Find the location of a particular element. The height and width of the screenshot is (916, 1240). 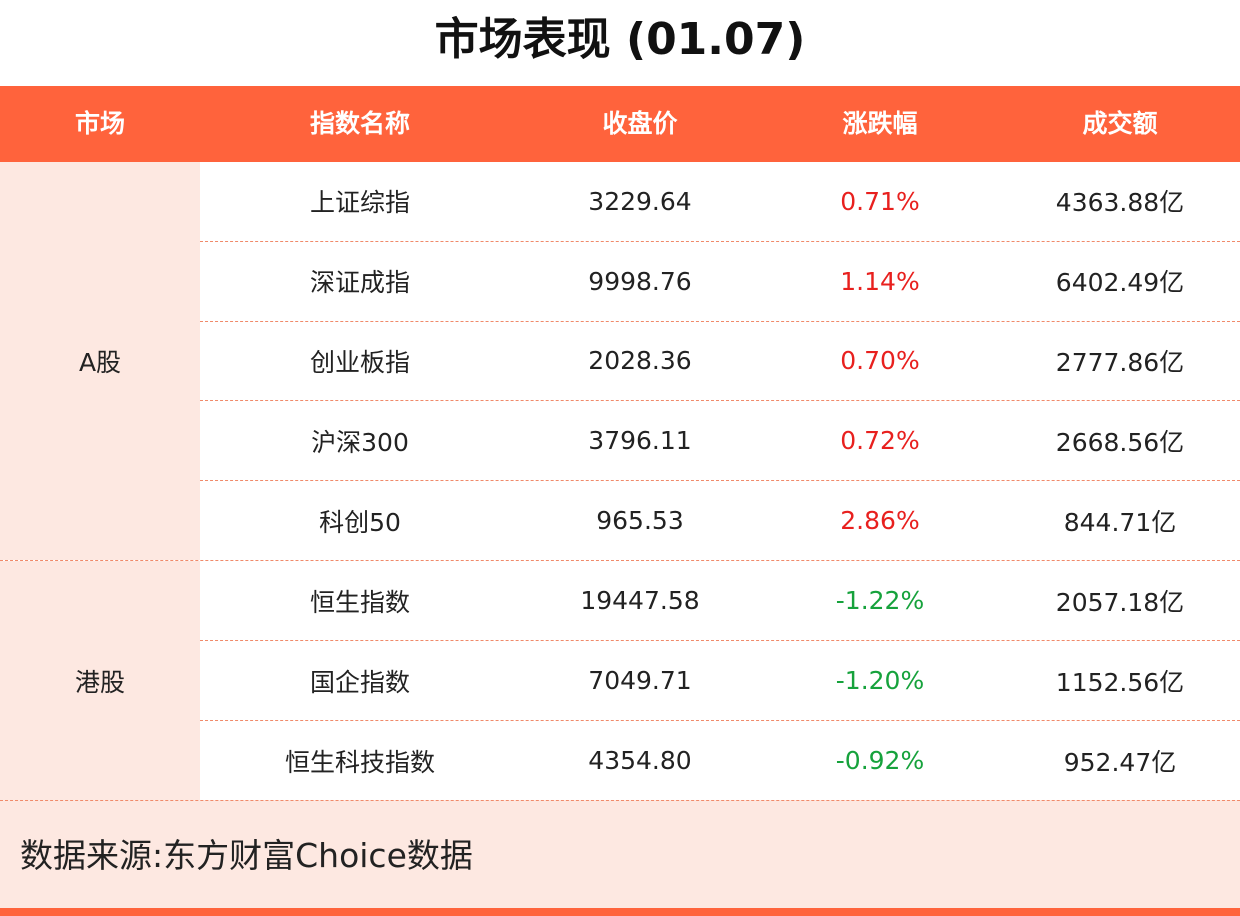

close-price: 4354.80 is located at coordinates (640, 760).